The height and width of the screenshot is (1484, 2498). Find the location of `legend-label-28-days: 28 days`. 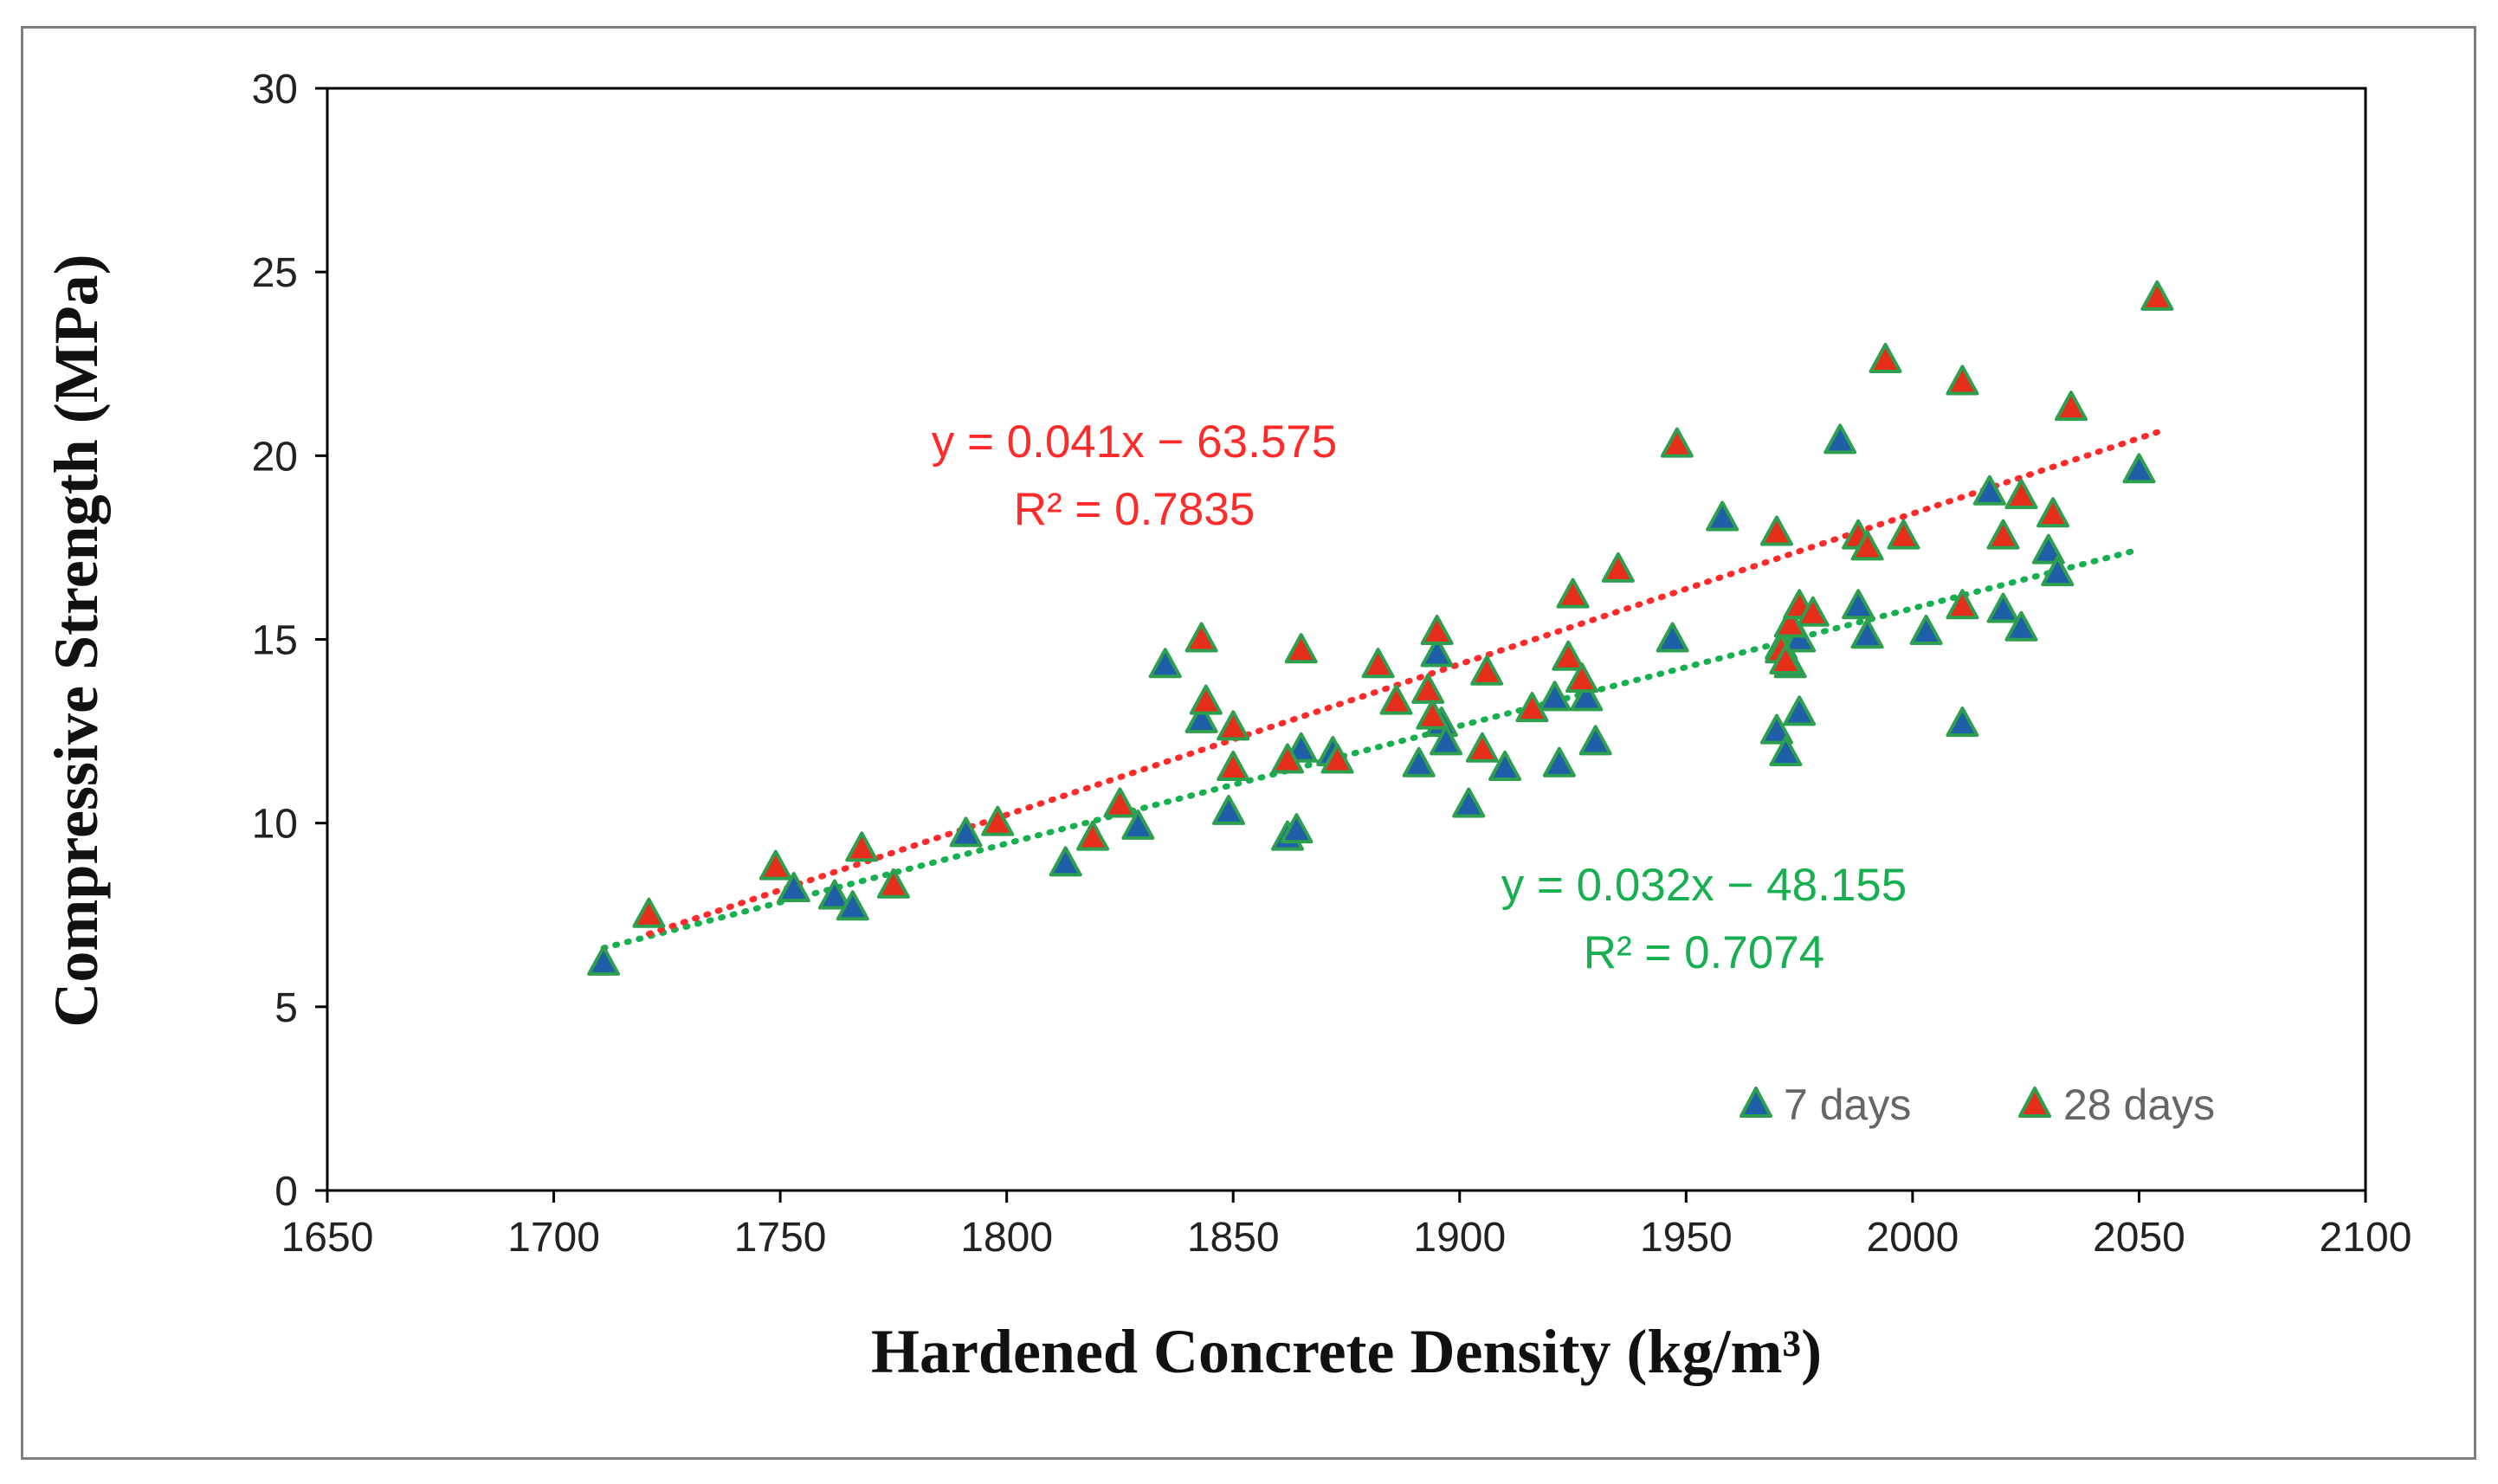

legend-label-28-days: 28 days is located at coordinates (2139, 1105).